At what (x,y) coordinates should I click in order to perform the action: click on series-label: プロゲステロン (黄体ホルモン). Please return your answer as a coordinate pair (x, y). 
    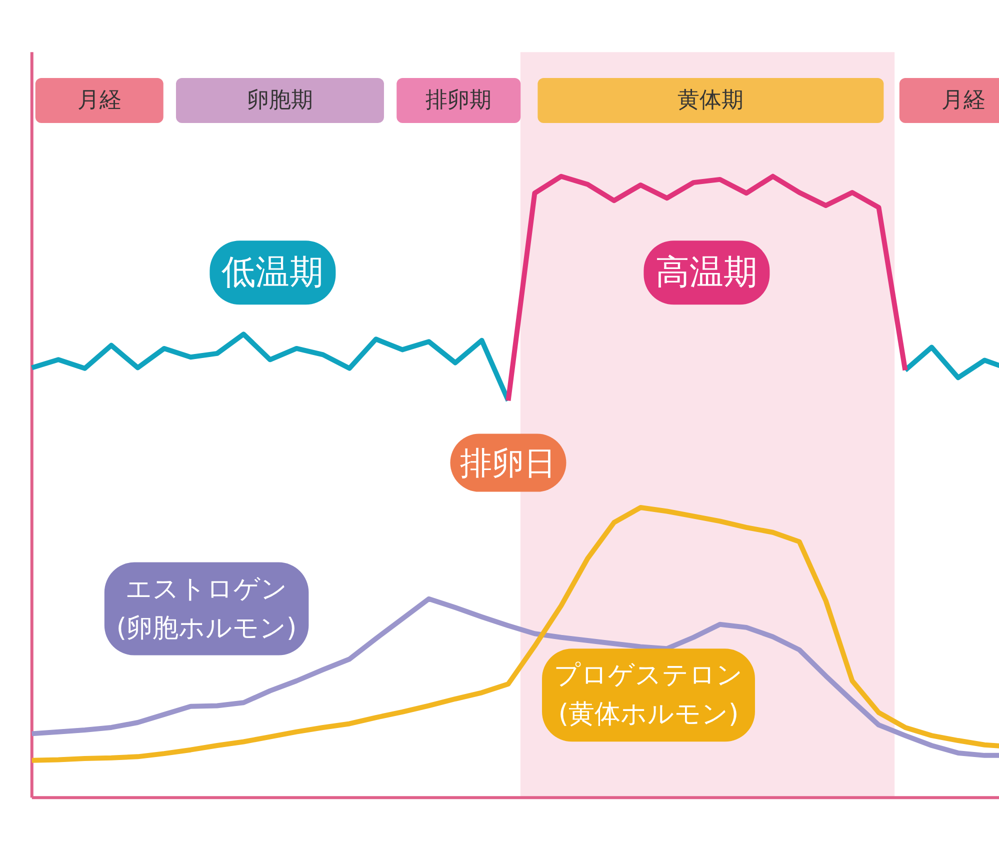
    Looking at the image, I should click on (648, 695).